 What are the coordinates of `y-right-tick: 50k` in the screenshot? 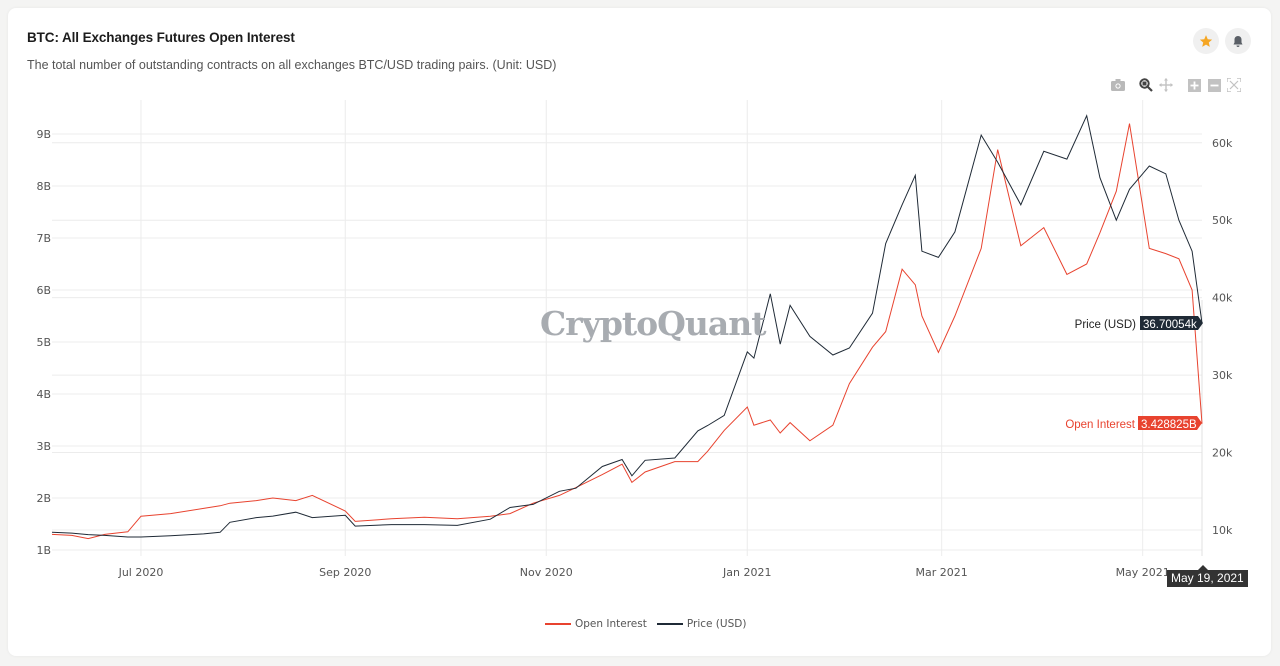 It's located at (1222, 220).